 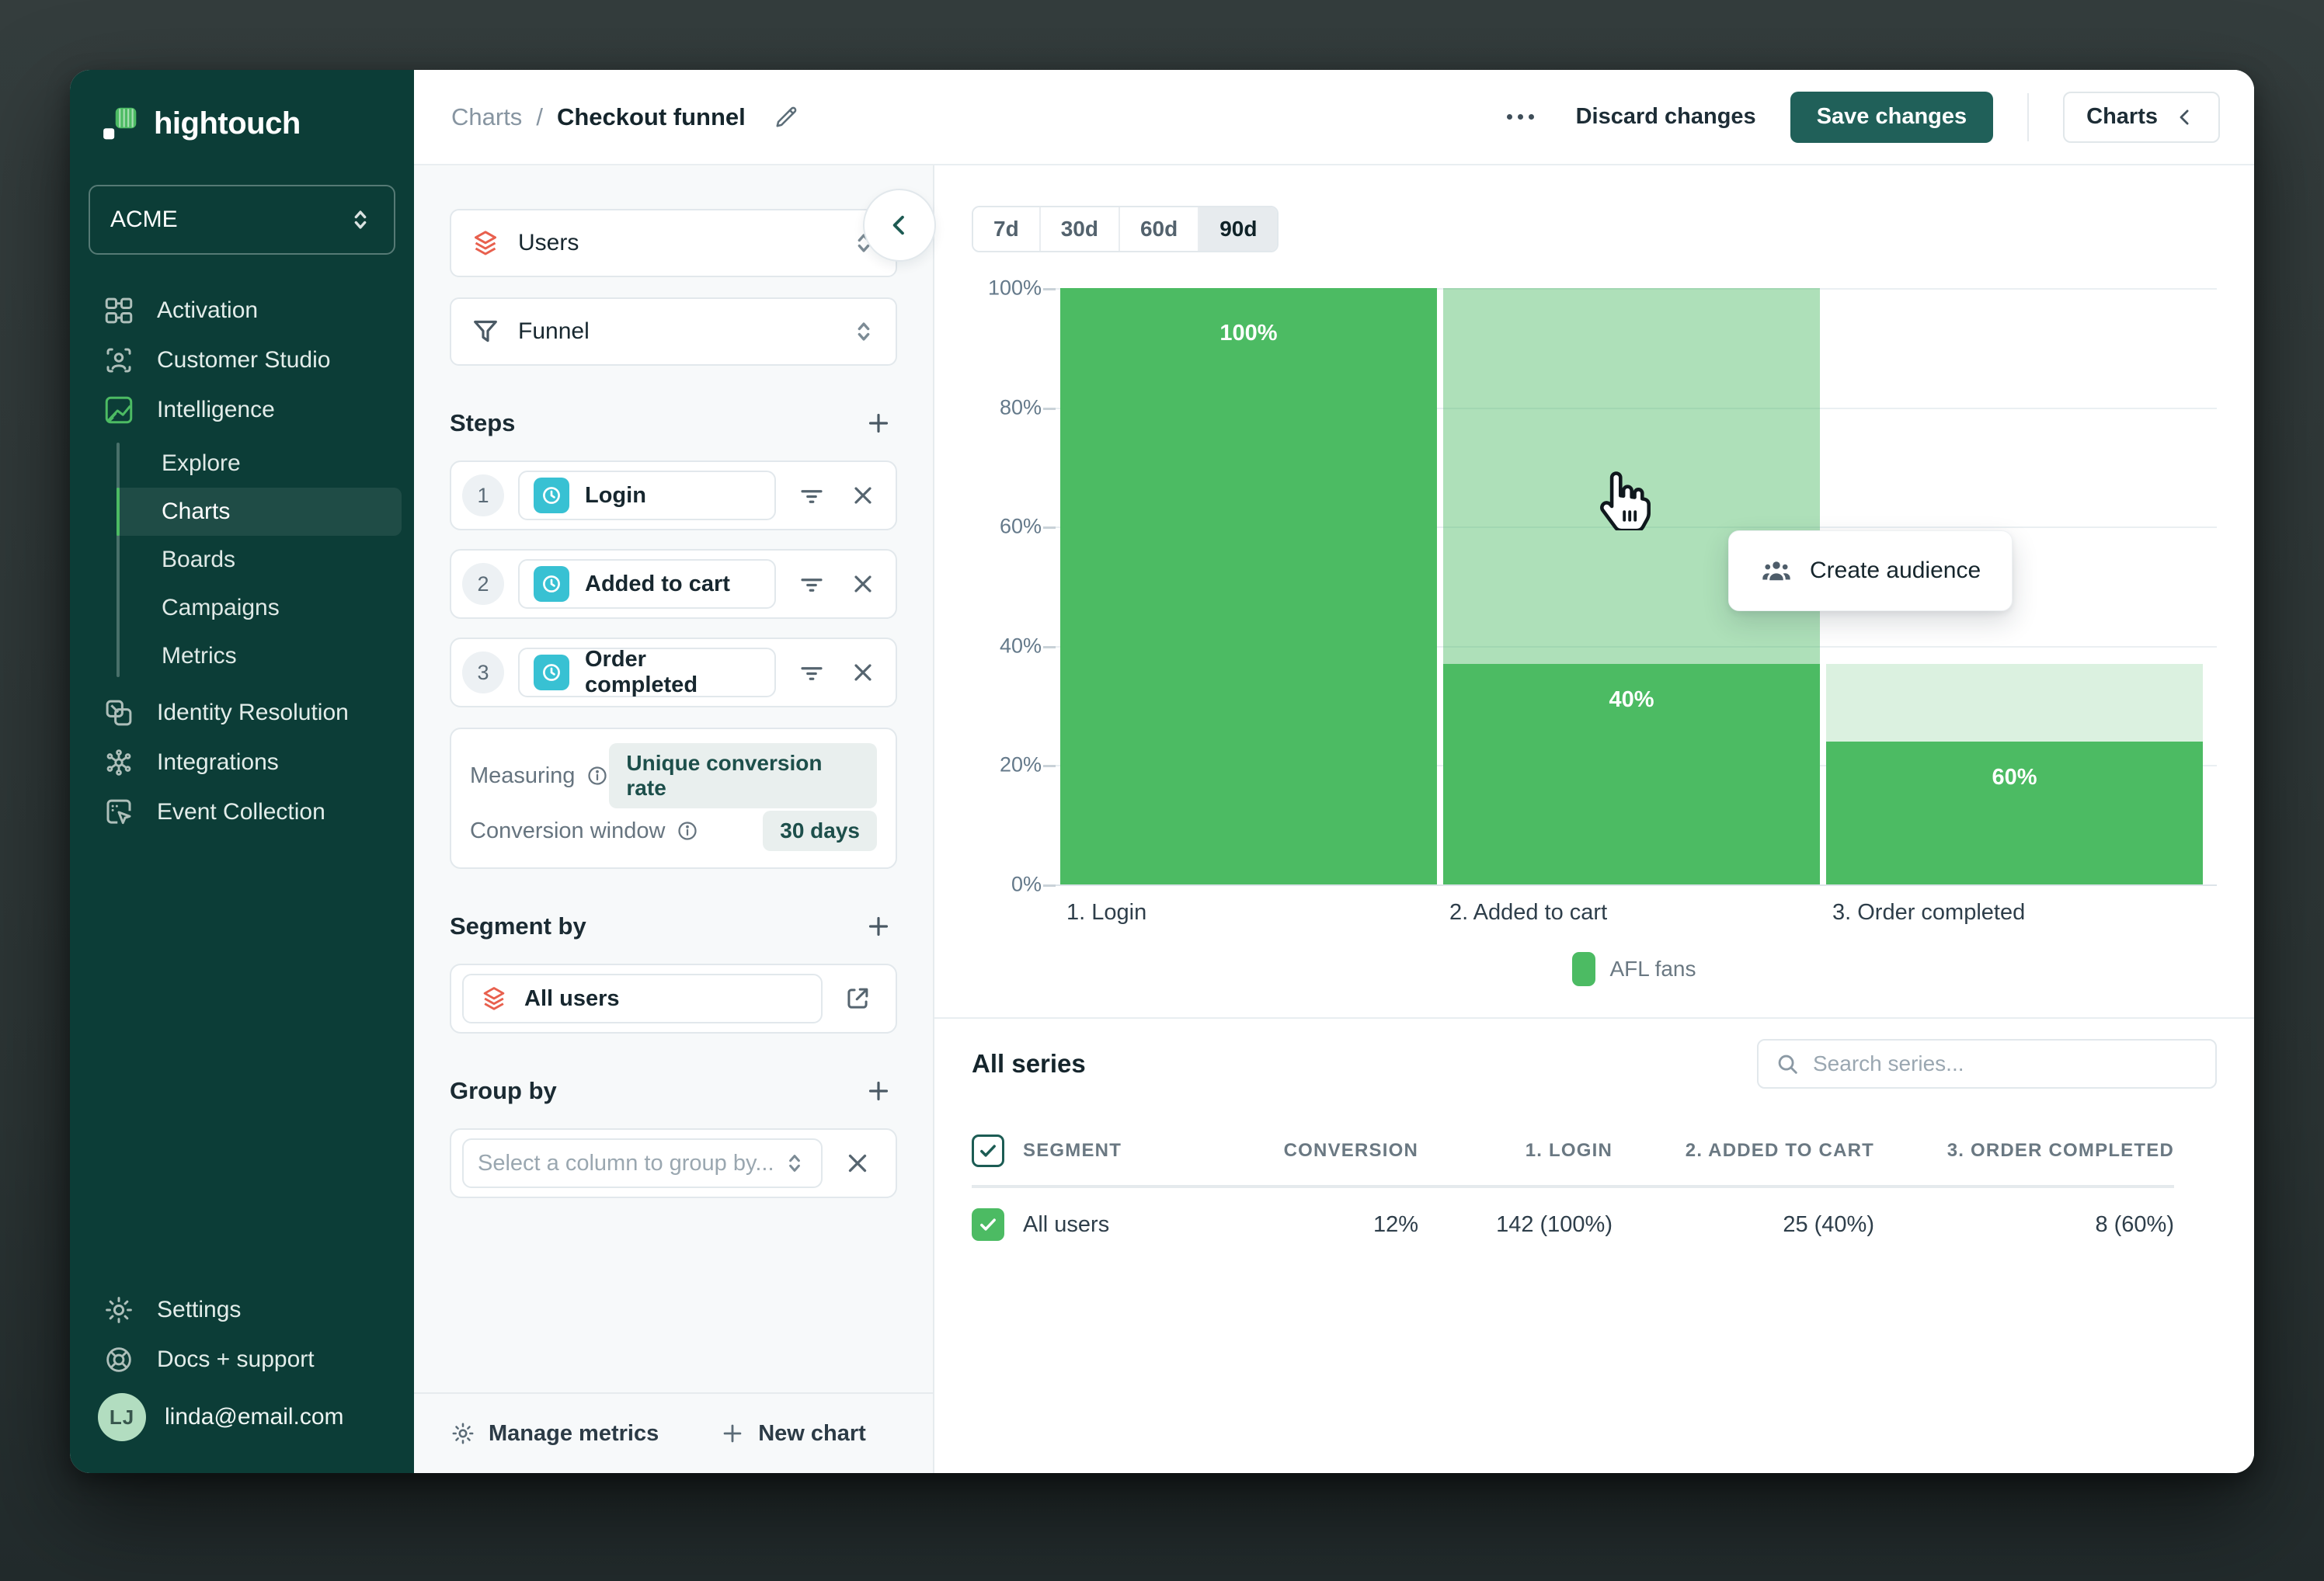 I want to click on info-icon, so click(x=597, y=775).